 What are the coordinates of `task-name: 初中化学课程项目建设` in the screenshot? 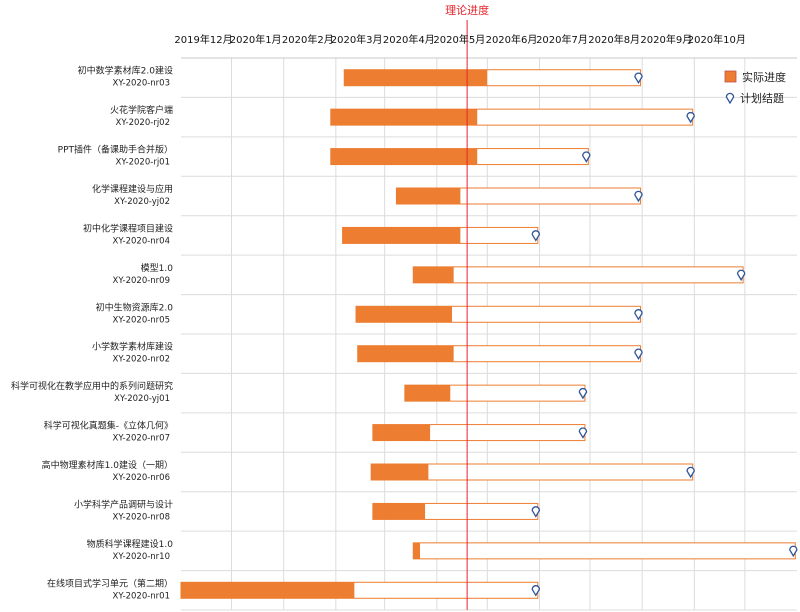 It's located at (128, 228).